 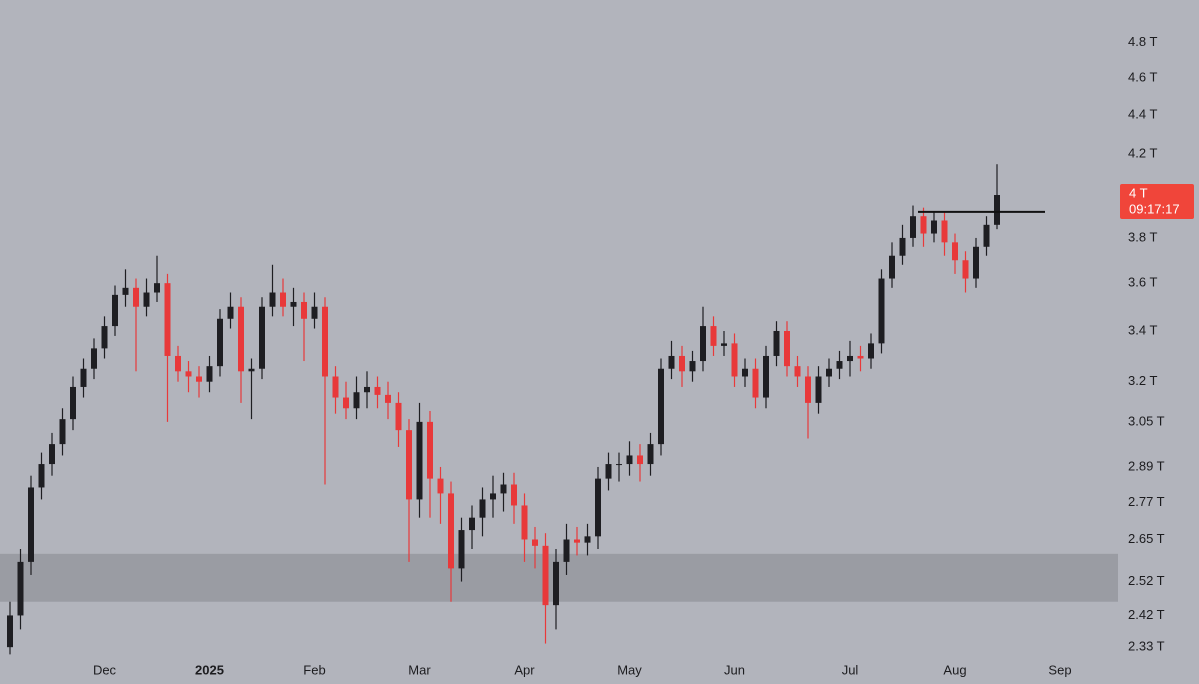 I want to click on x-tick-label: Aug, so click(x=954, y=669).